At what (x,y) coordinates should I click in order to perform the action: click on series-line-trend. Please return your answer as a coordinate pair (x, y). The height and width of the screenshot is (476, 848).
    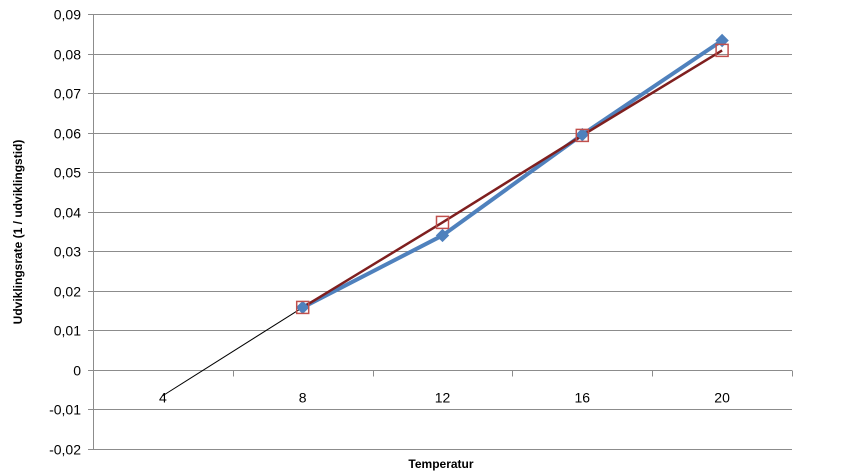
    Looking at the image, I should click on (232, 352).